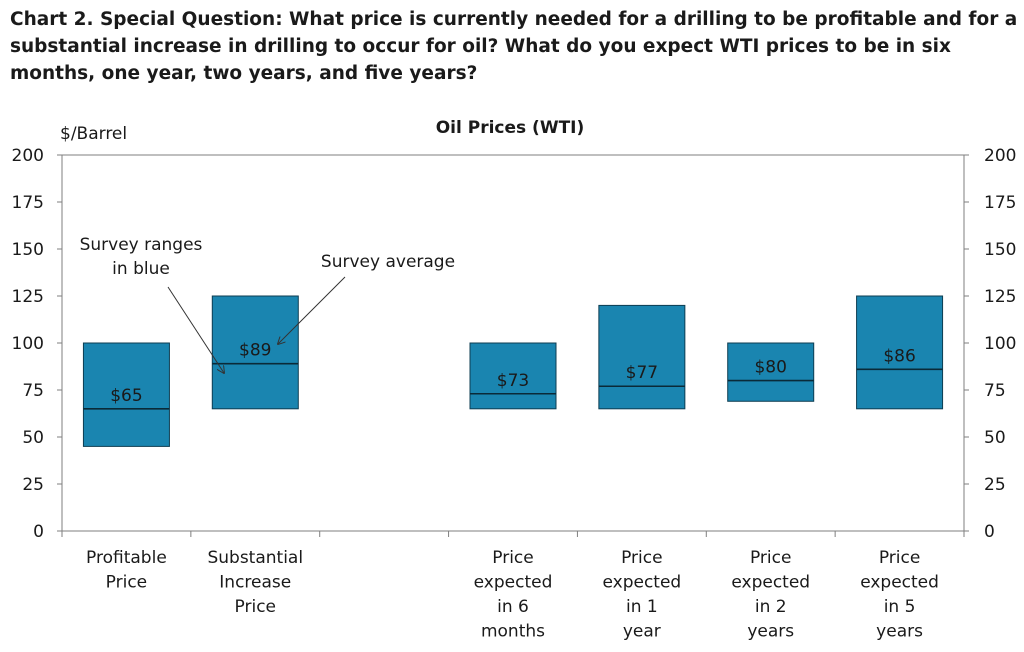 Image resolution: width=1024 pixels, height=652 pixels. What do you see at coordinates (33, 485) in the screenshot?
I see `y-tick-label-left: 25` at bounding box center [33, 485].